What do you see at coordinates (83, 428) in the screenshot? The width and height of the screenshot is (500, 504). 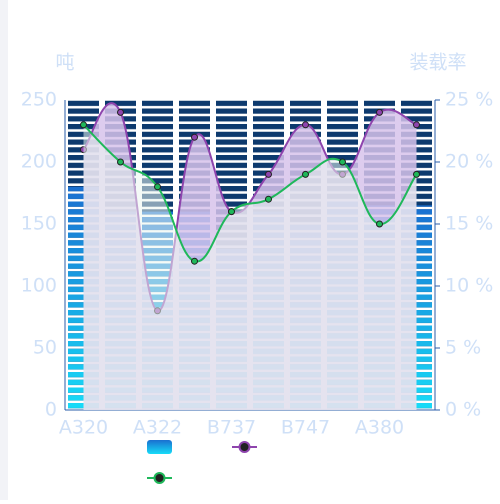 I see `x-tick-label: A320` at bounding box center [83, 428].